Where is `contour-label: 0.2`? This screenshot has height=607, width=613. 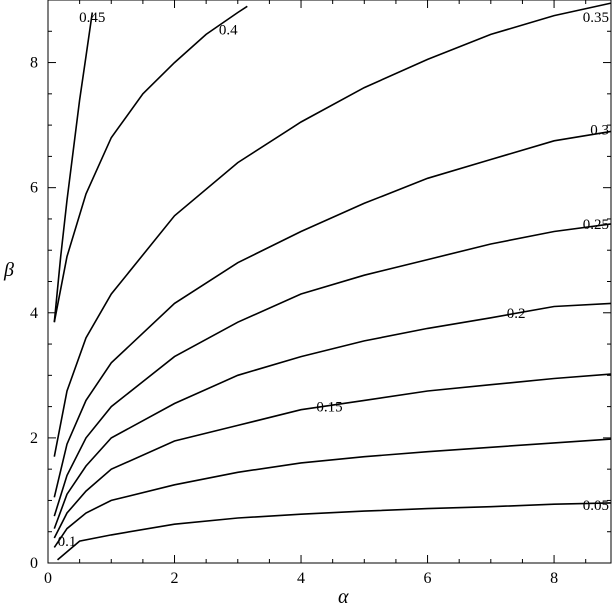
contour-label: 0.2 is located at coordinates (516, 314).